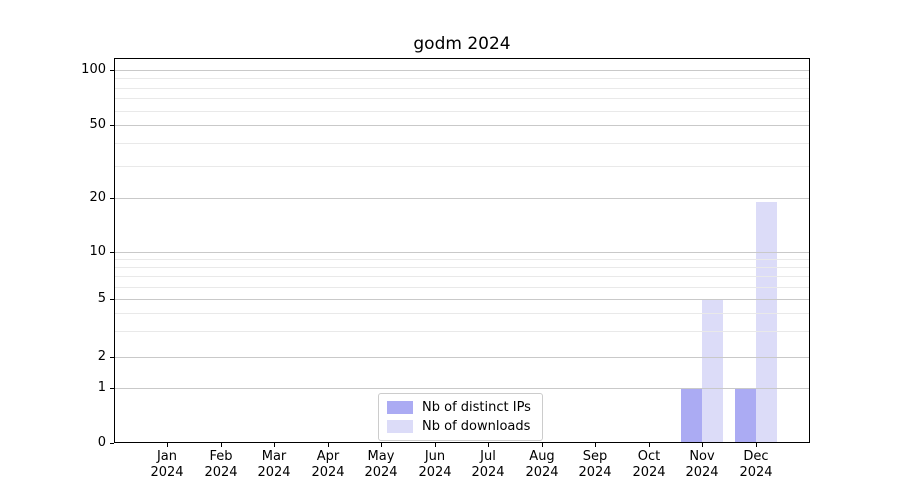 The height and width of the screenshot is (500, 900). Describe the element at coordinates (766, 322) in the screenshot. I see `bar-downloads-dec` at that location.